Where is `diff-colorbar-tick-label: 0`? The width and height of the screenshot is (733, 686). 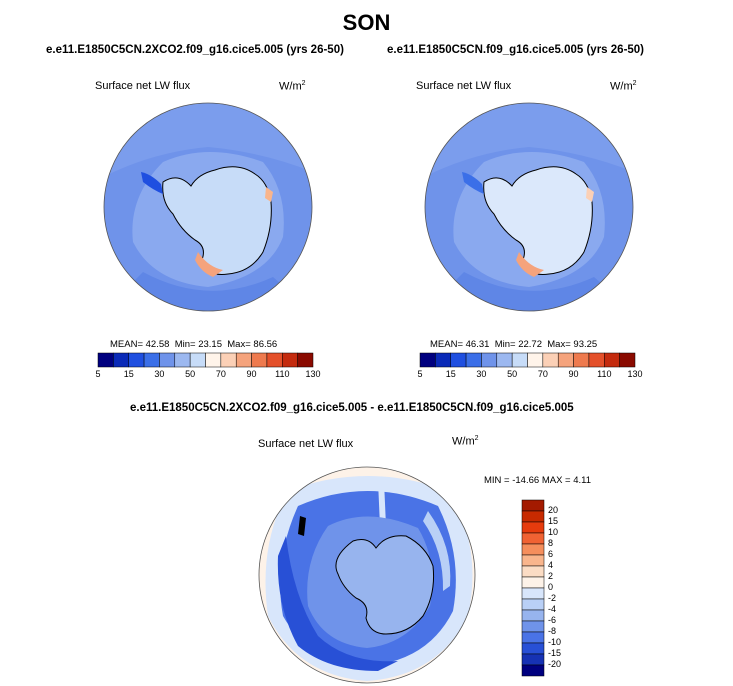
diff-colorbar-tick-label: 0 is located at coordinates (551, 587).